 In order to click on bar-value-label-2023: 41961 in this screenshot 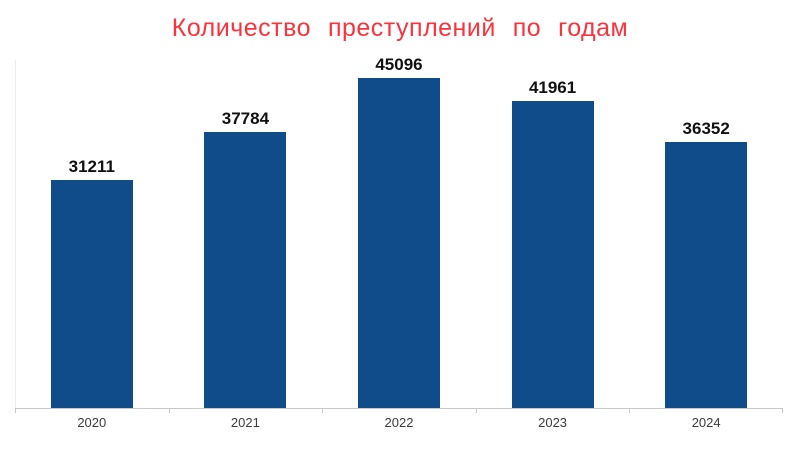, I will do `click(552, 87)`.